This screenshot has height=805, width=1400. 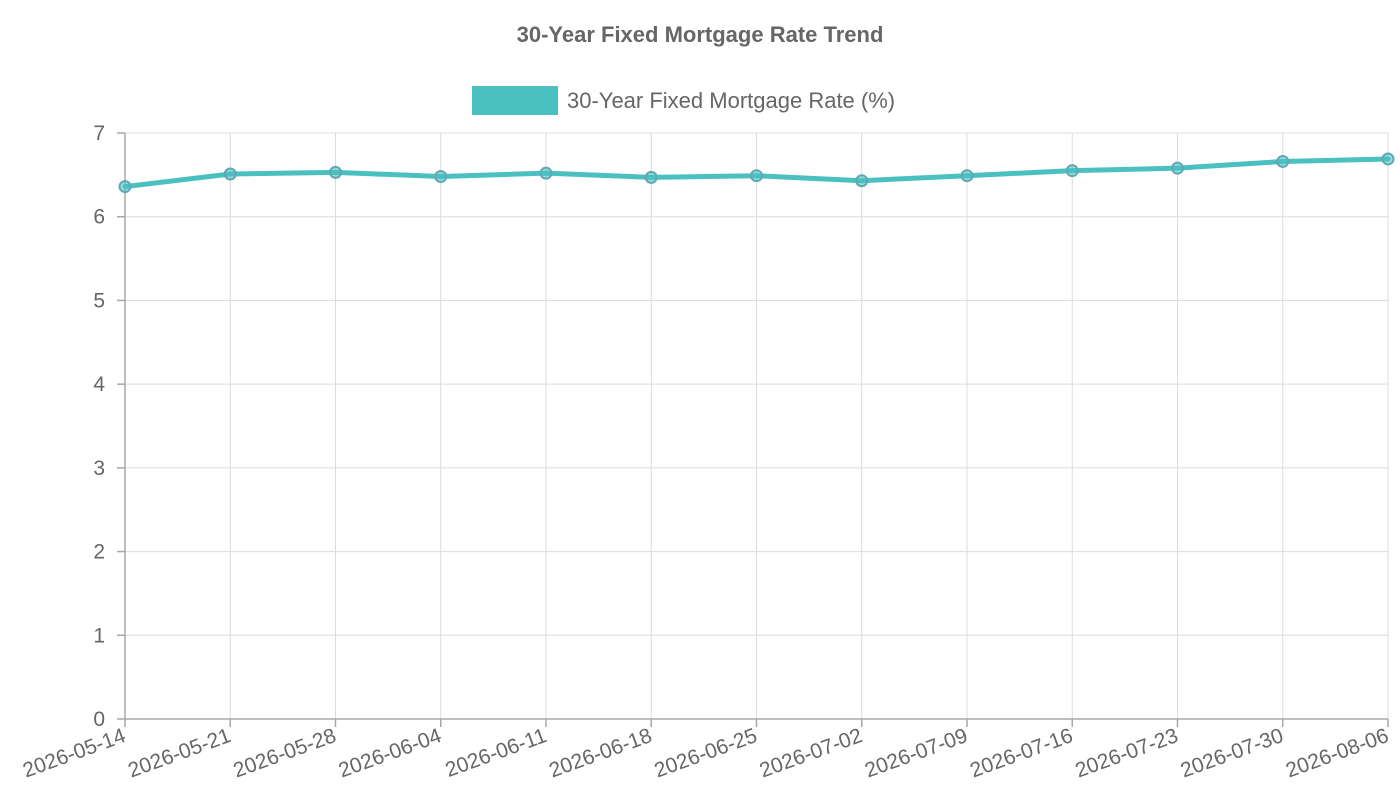 What do you see at coordinates (99, 426) in the screenshot?
I see `y-axis-labels: 0 1 2 3 4 5 6 7` at bounding box center [99, 426].